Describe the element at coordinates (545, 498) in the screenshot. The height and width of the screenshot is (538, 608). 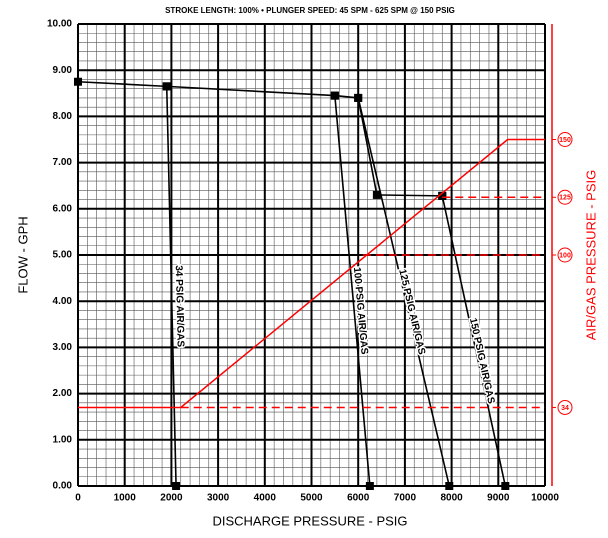
I see `x-tick-label: 10000` at that location.